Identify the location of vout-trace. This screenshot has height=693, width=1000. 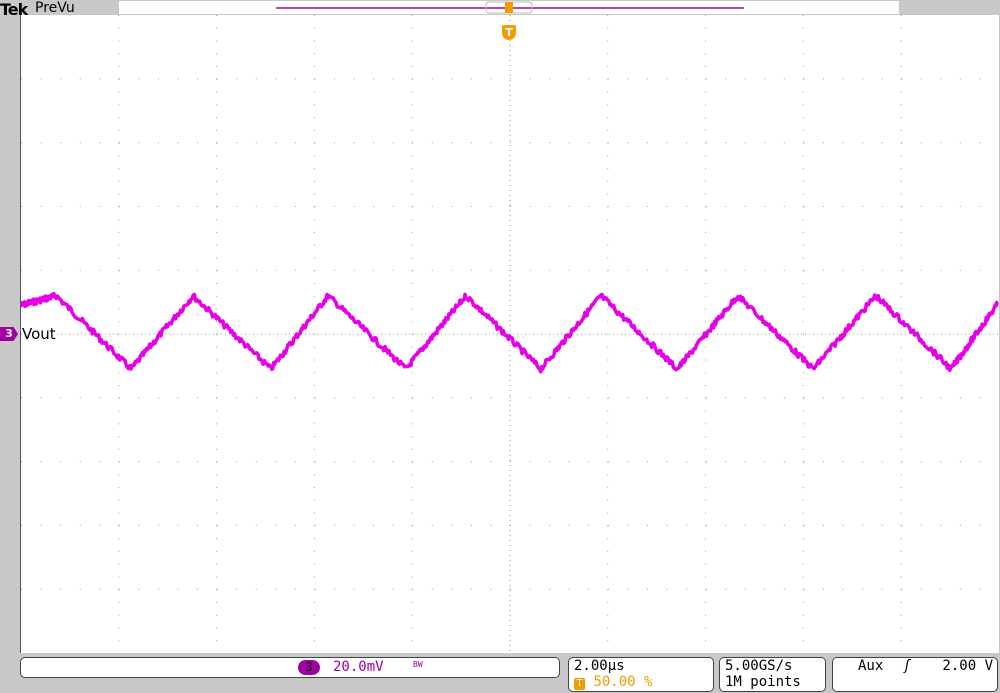
(510, 332).